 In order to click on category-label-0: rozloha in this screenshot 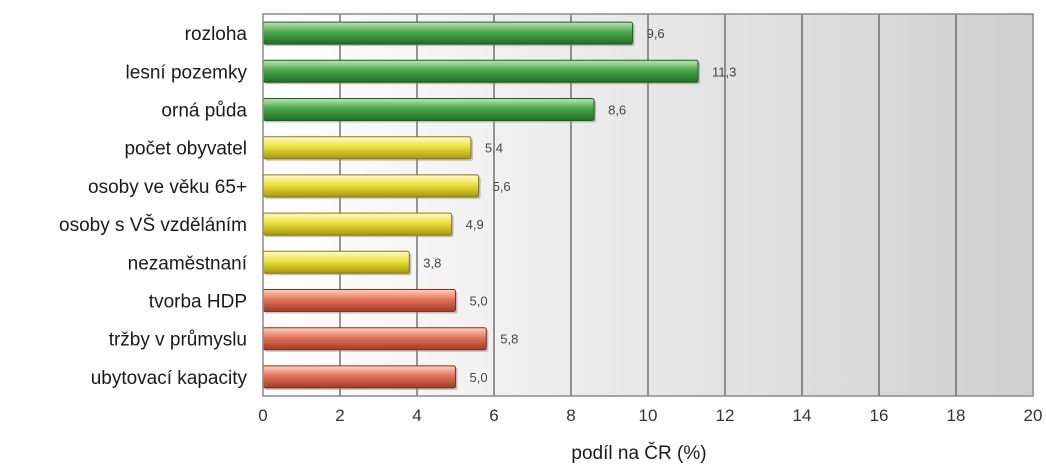, I will do `click(216, 34)`.